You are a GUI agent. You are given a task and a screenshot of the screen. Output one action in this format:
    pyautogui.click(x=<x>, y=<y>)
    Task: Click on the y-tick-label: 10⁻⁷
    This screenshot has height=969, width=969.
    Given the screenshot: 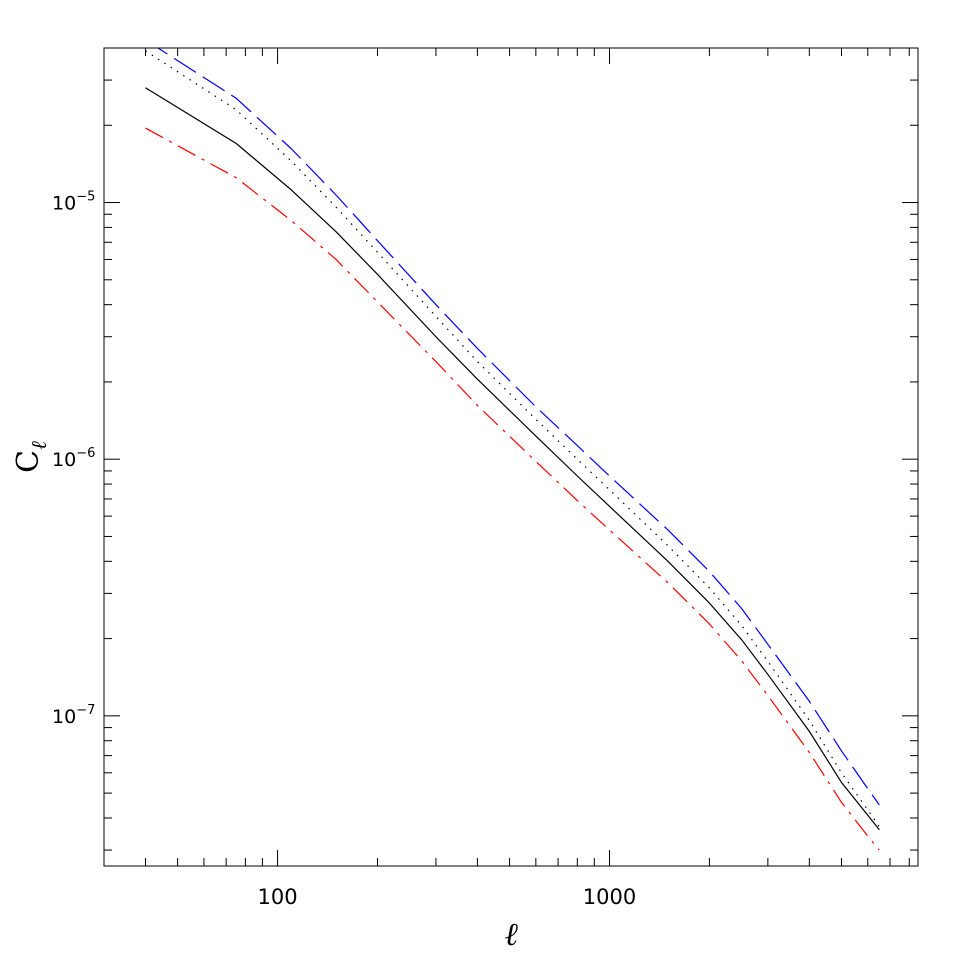 What is the action you would take?
    pyautogui.click(x=73, y=715)
    